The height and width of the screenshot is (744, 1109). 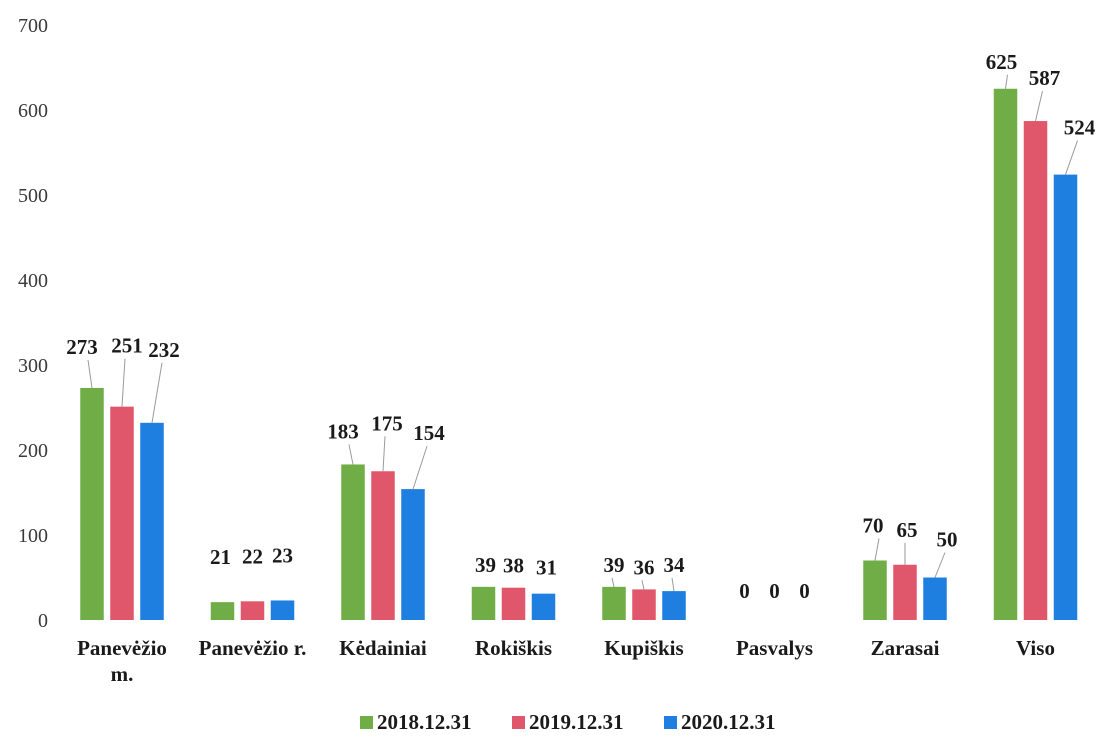 What do you see at coordinates (383, 648) in the screenshot?
I see `x-tick-label: Kėdainiai` at bounding box center [383, 648].